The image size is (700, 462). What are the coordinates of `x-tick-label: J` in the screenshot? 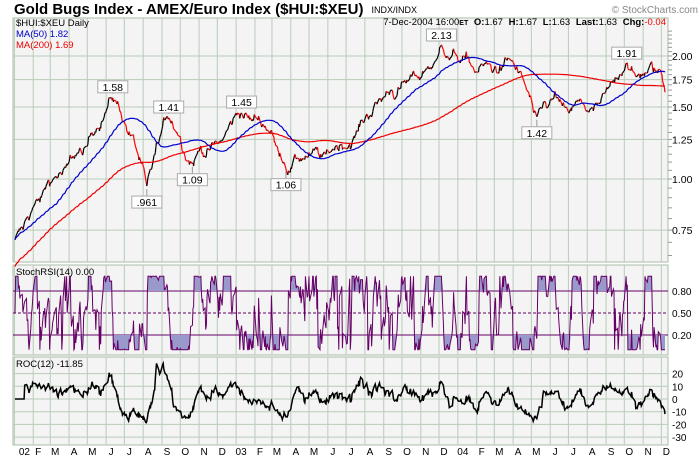 It's located at (129, 452).